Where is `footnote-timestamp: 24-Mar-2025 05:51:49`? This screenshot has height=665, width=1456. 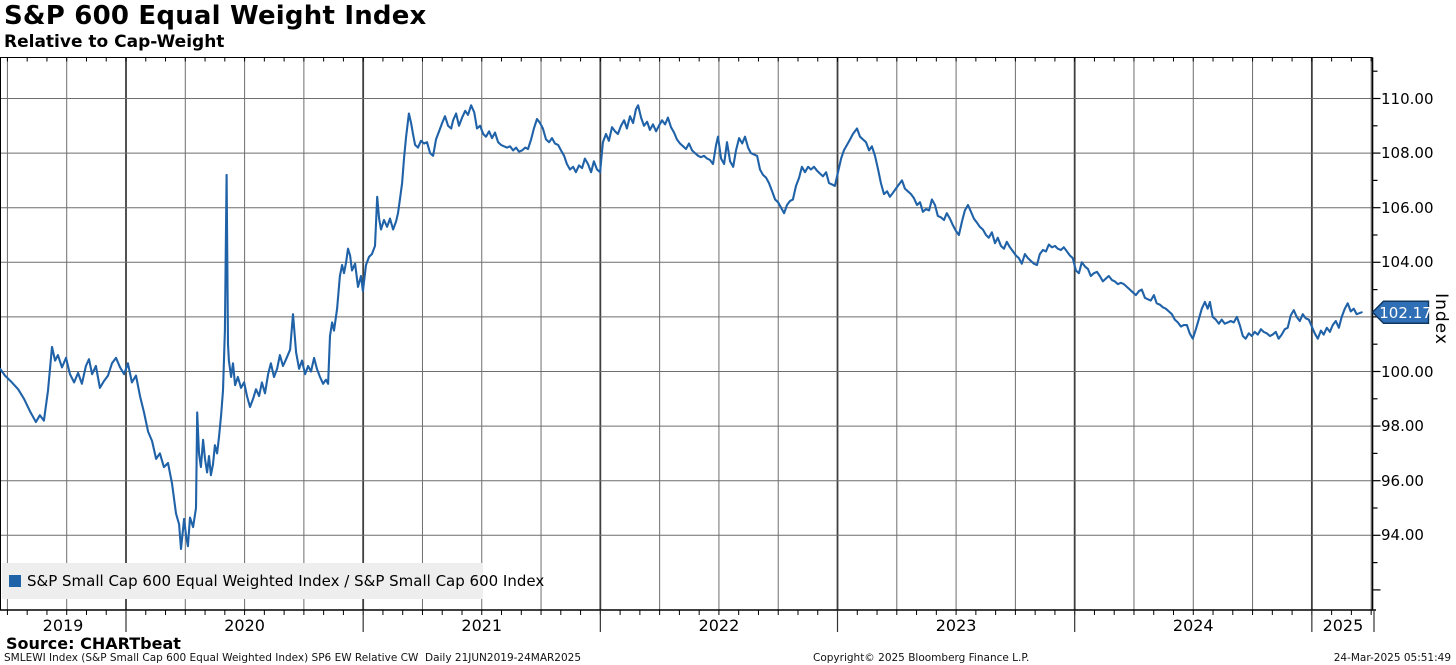 footnote-timestamp: 24-Mar-2025 05:51:49 is located at coordinates (1392, 658).